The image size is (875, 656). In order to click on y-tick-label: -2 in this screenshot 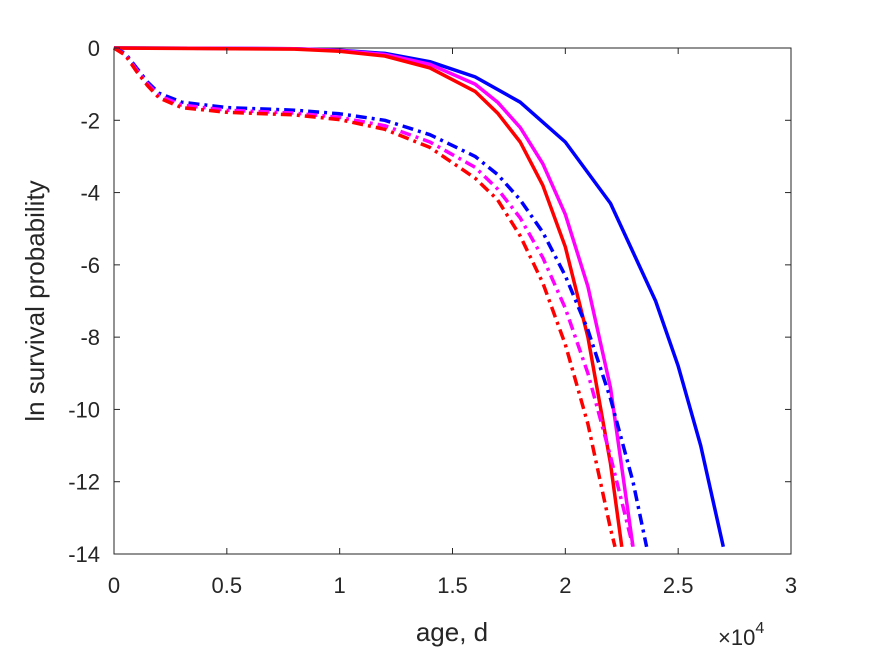, I will do `click(90, 120)`.